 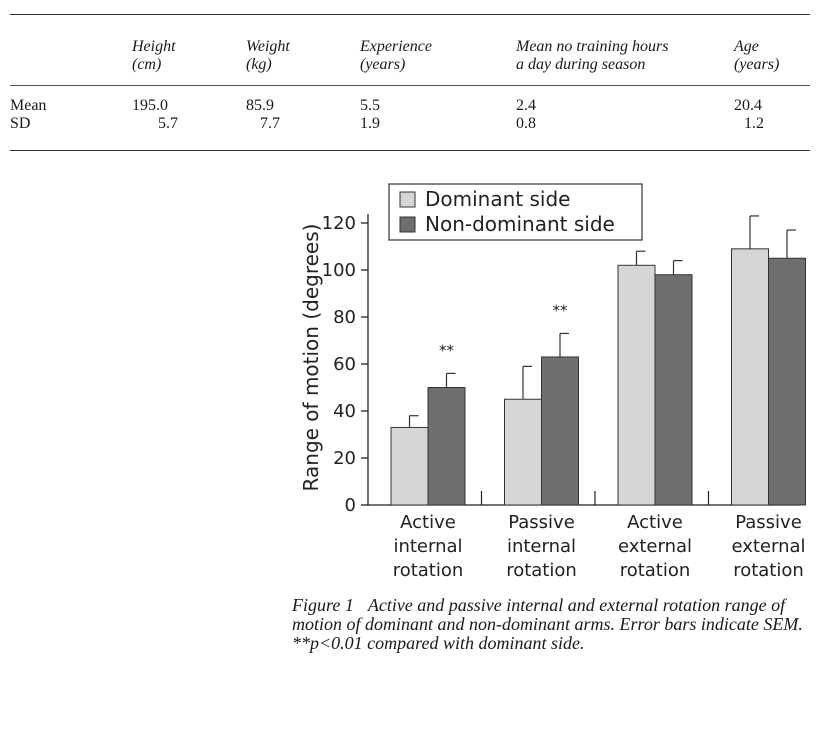 I want to click on table-top-rule, so click(x=410, y=14).